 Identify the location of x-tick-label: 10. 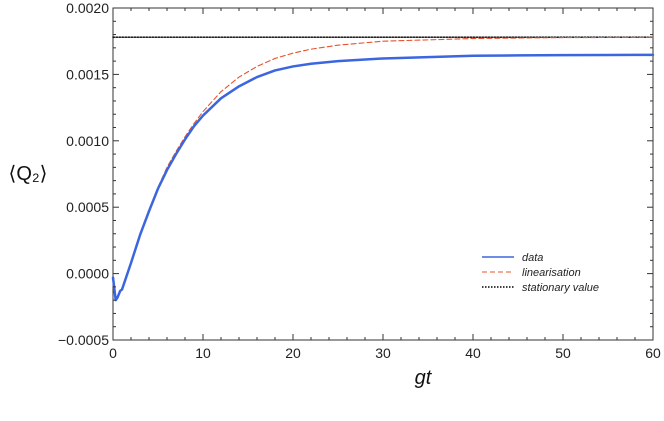
(203, 353).